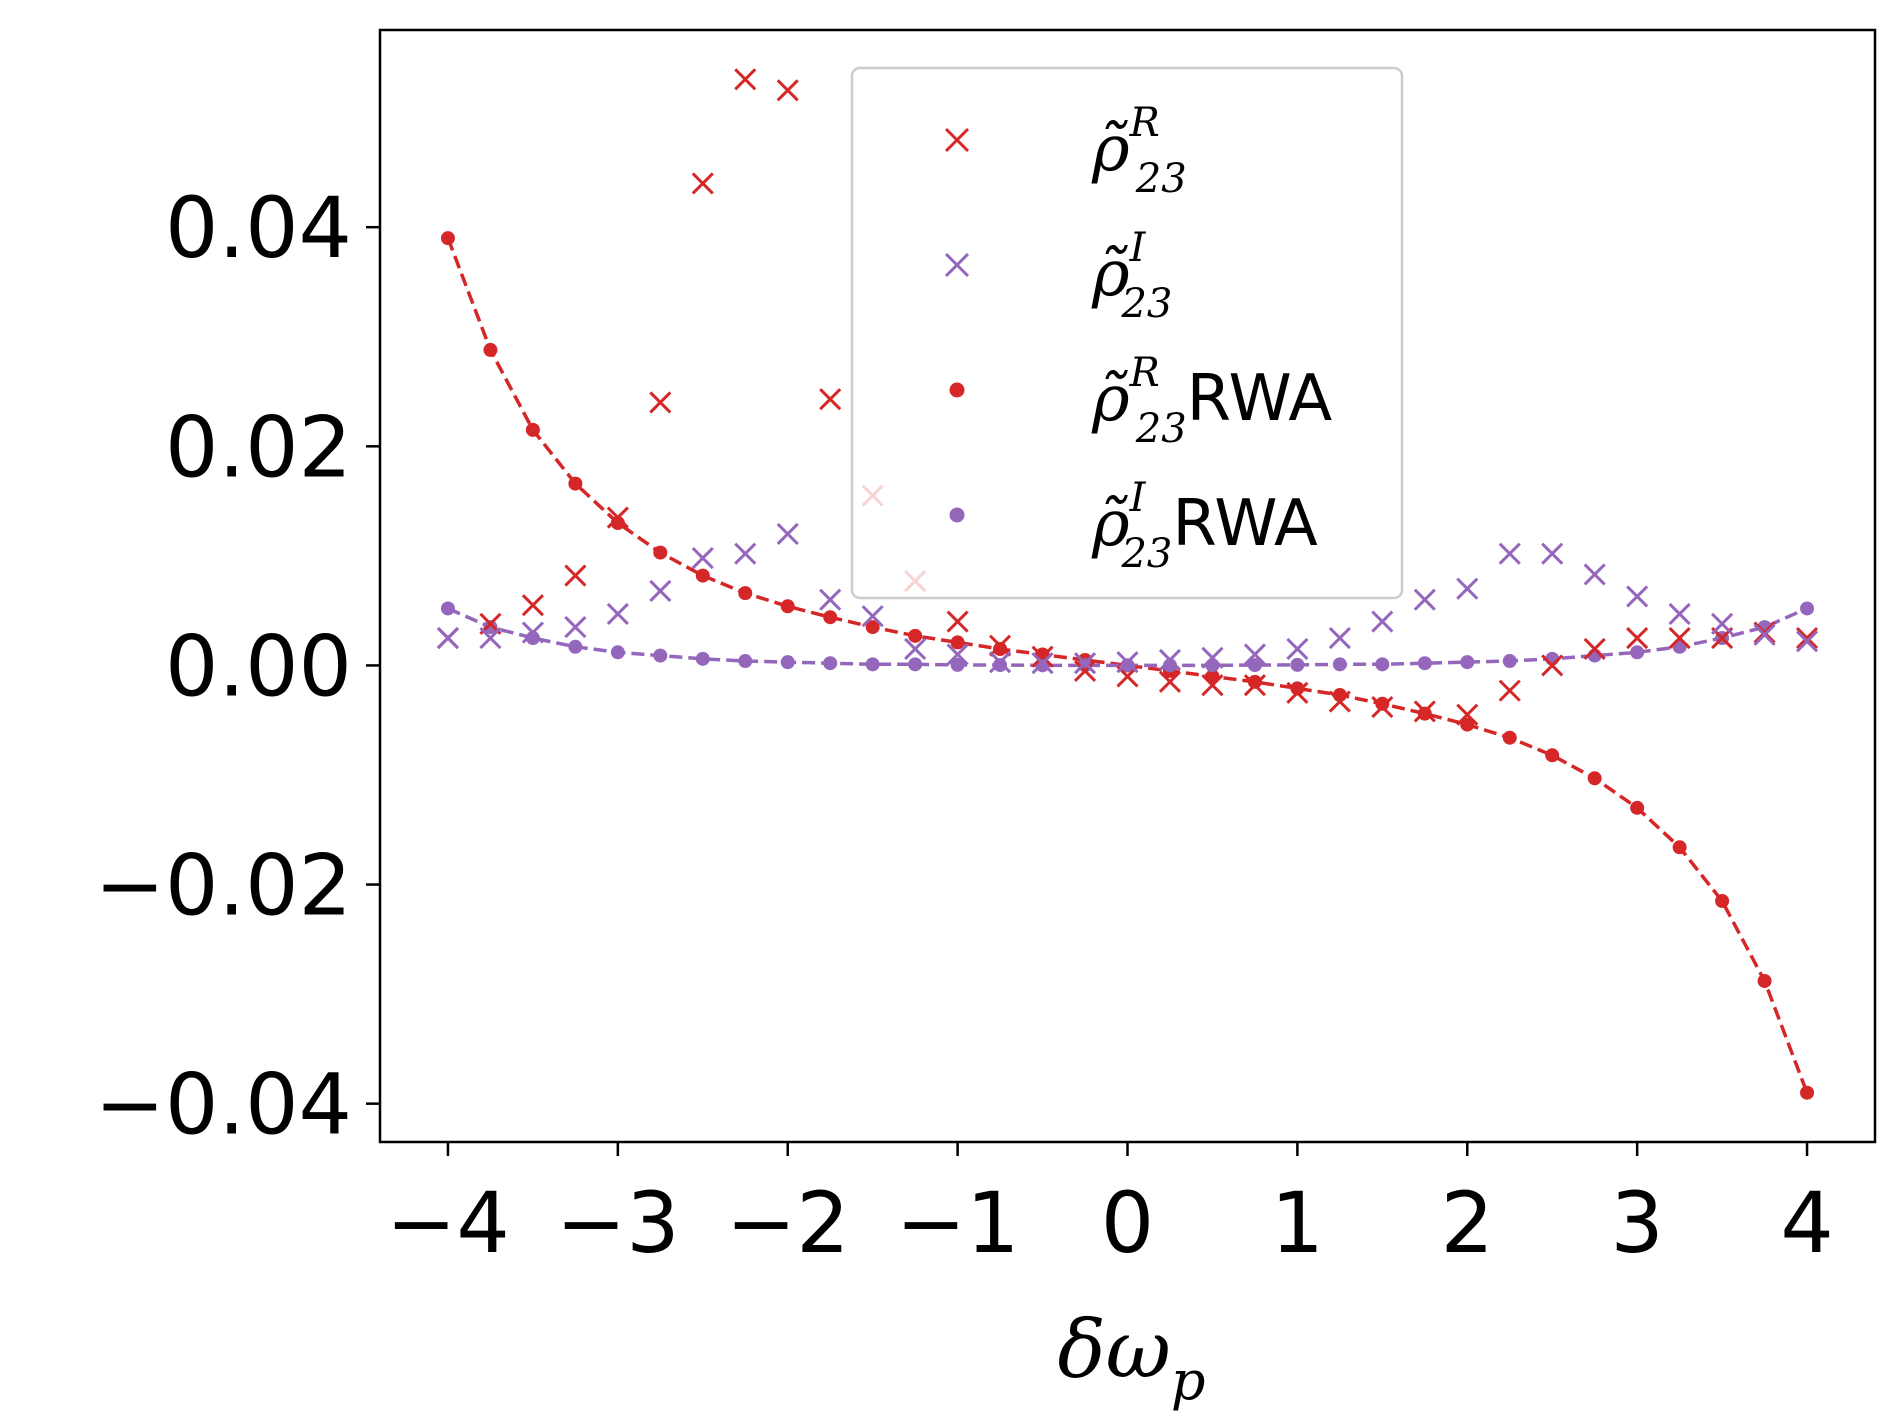  Describe the element at coordinates (1204, 526) in the screenshot. I see `legend-label: ρ̃I 23RWA` at that location.